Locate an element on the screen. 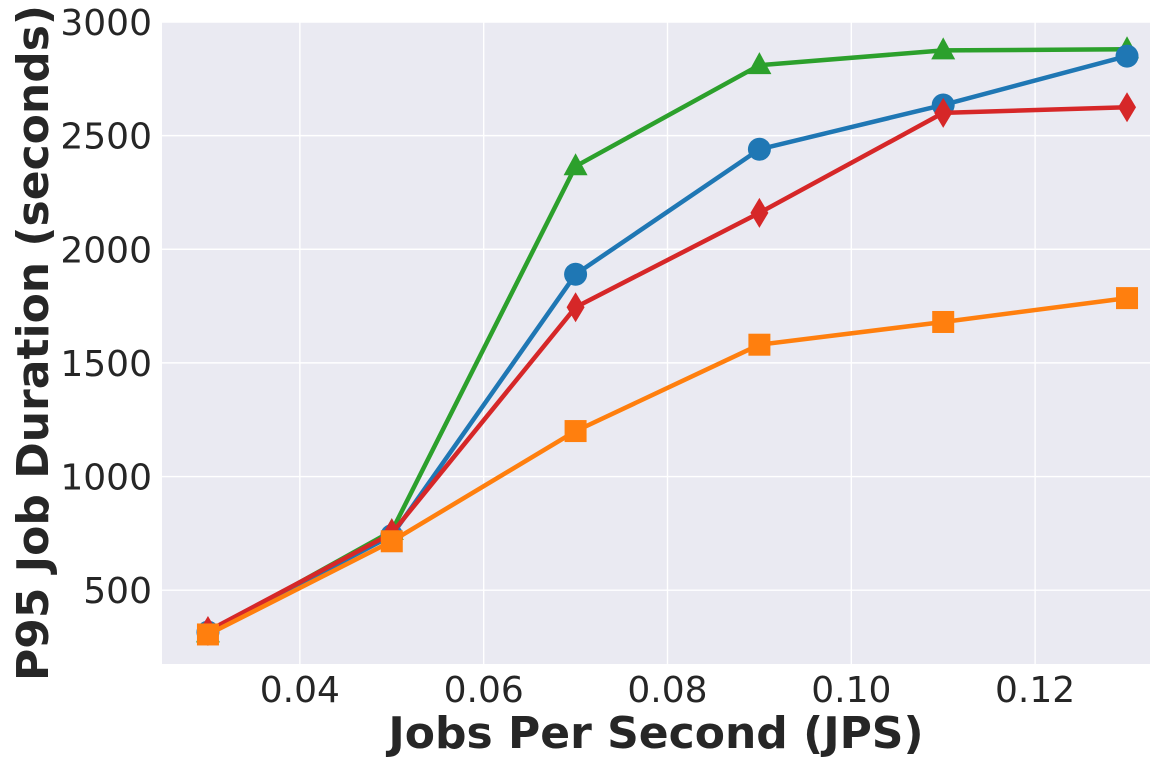 This screenshot has width=1163, height=769. y-tick-label: 500 is located at coordinates (117, 591).